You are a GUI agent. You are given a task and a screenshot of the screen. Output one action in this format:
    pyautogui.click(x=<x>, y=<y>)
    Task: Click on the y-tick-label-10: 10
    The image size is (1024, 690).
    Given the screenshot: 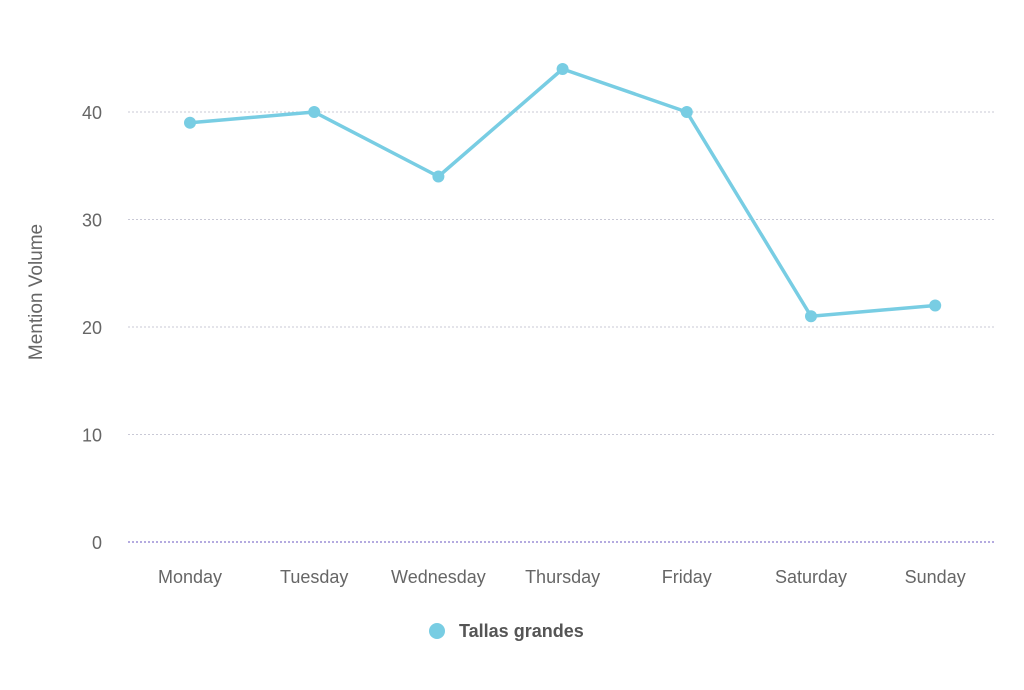 What is the action you would take?
    pyautogui.click(x=92, y=436)
    